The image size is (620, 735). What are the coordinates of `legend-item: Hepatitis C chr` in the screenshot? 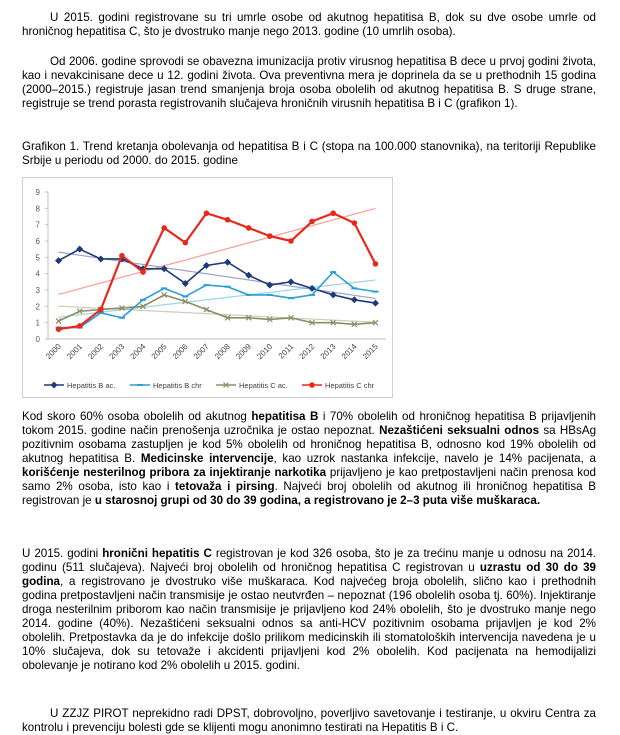 It's located at (338, 385).